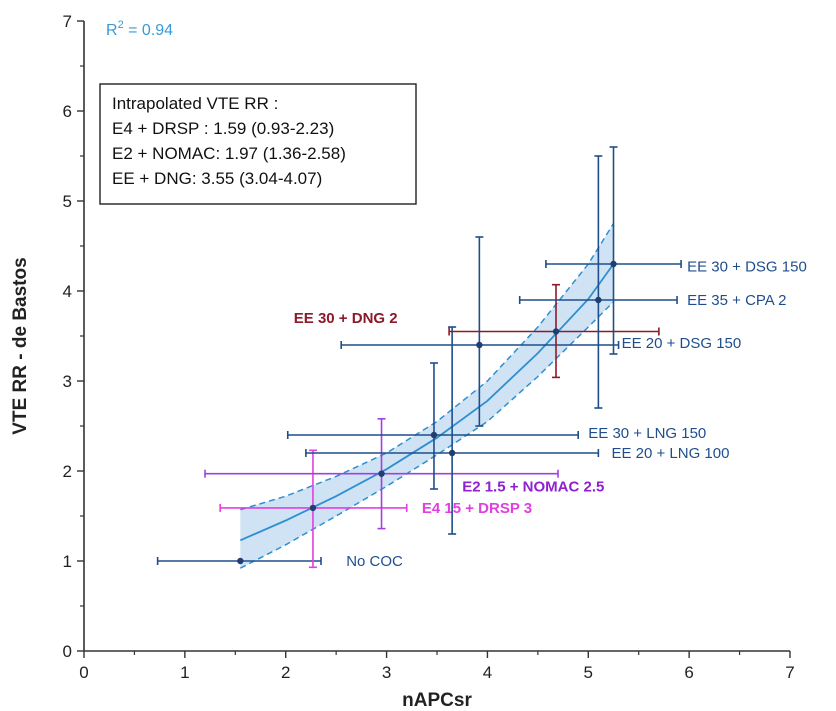  Describe the element at coordinates (437, 700) in the screenshot. I see `x-axis-title: nAPCsr` at that location.